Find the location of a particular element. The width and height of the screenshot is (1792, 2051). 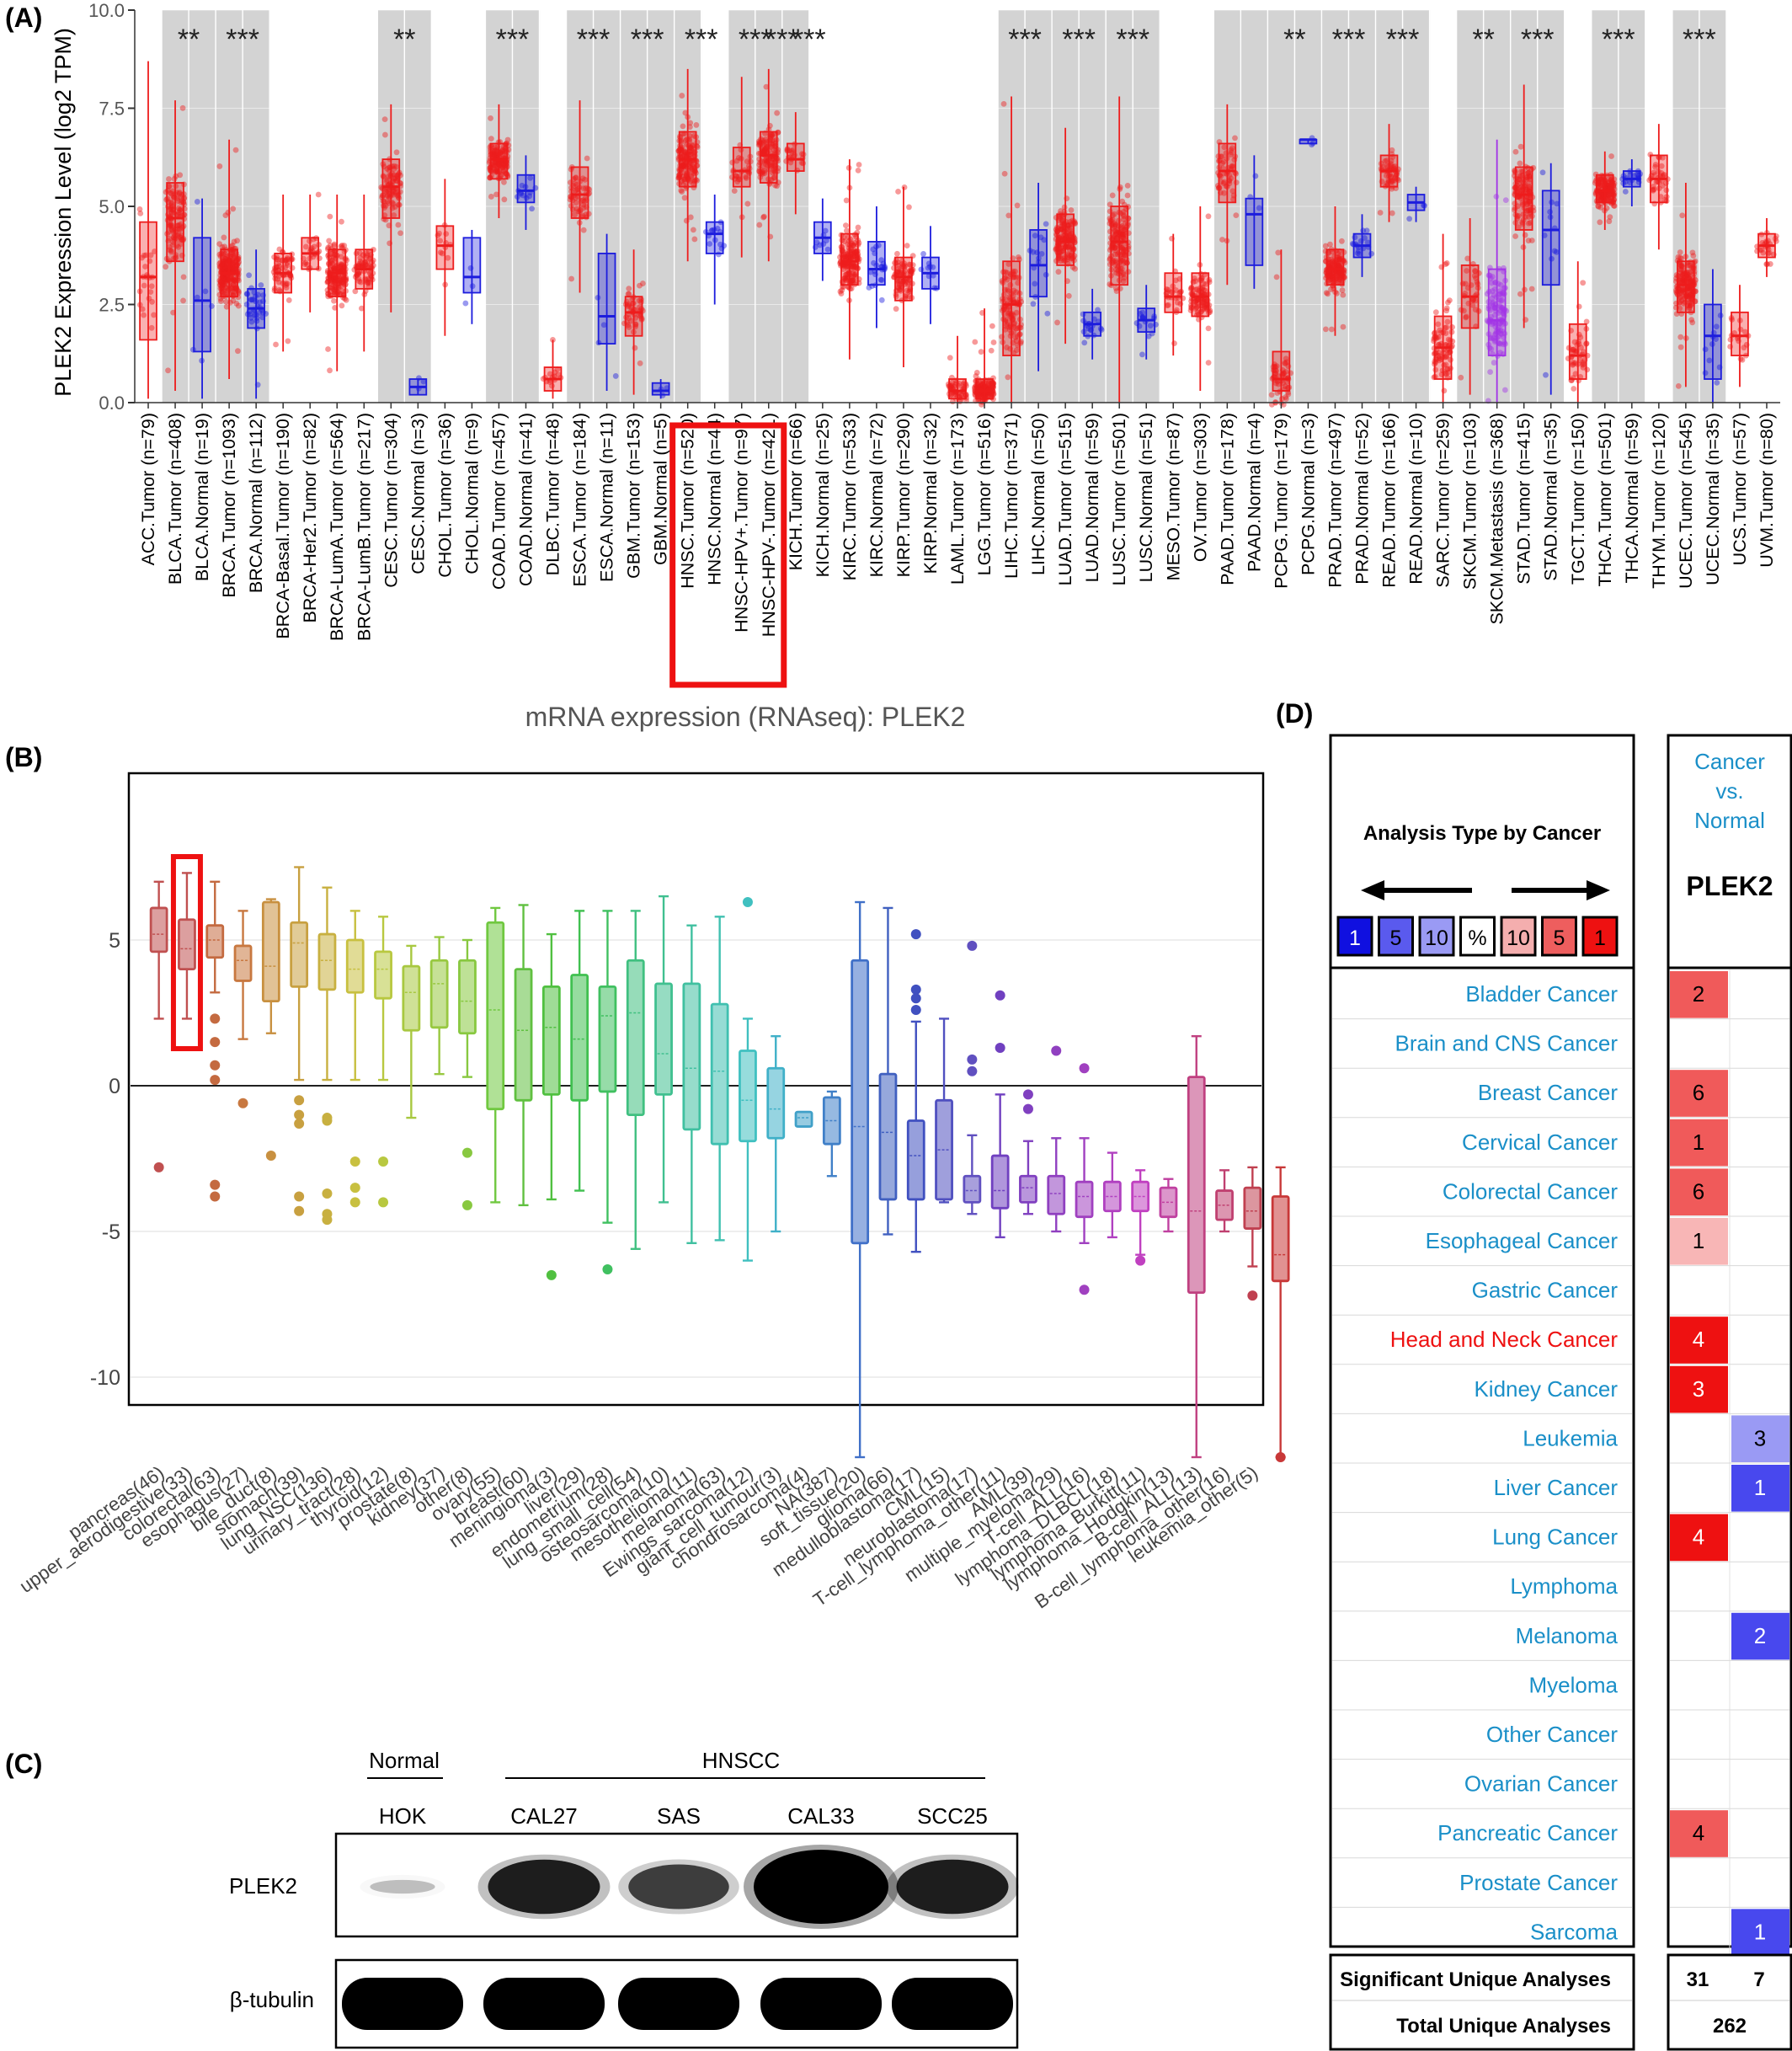

x-label-ucs-tumor-n-57: UCS.Tumor (n=57) is located at coordinates (1740, 489).